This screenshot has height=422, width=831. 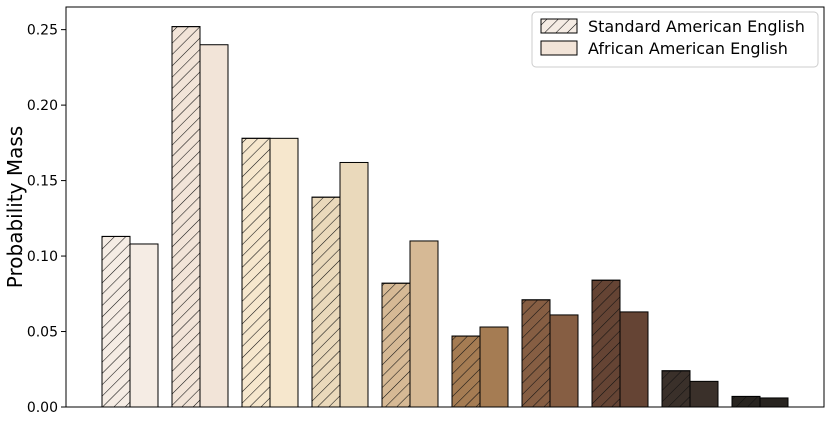 I want to click on y-tick-label: 0.25, so click(x=42, y=31).